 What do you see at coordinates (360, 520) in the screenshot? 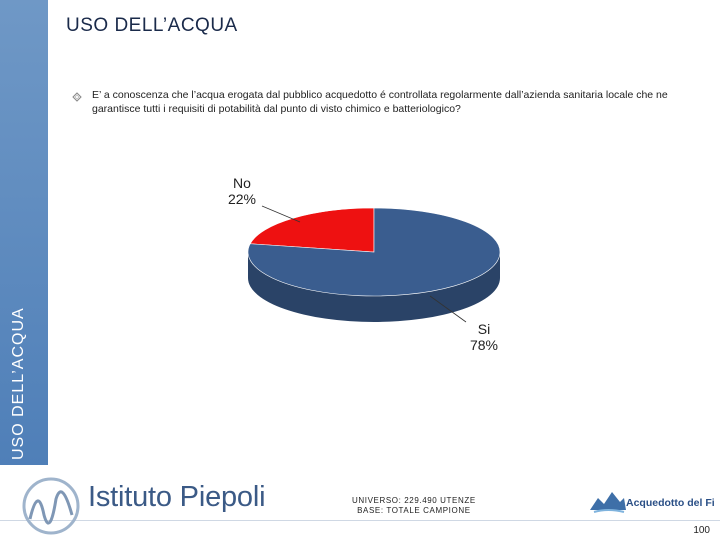
I see `footer-divider` at bounding box center [360, 520].